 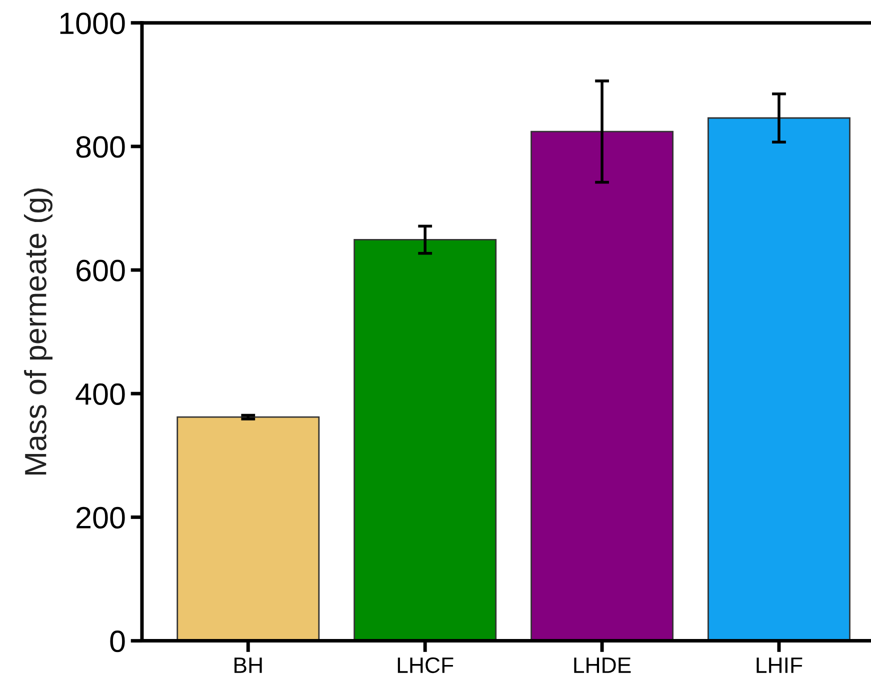 What do you see at coordinates (426, 665) in the screenshot?
I see `x-tick-label: LHCF` at bounding box center [426, 665].